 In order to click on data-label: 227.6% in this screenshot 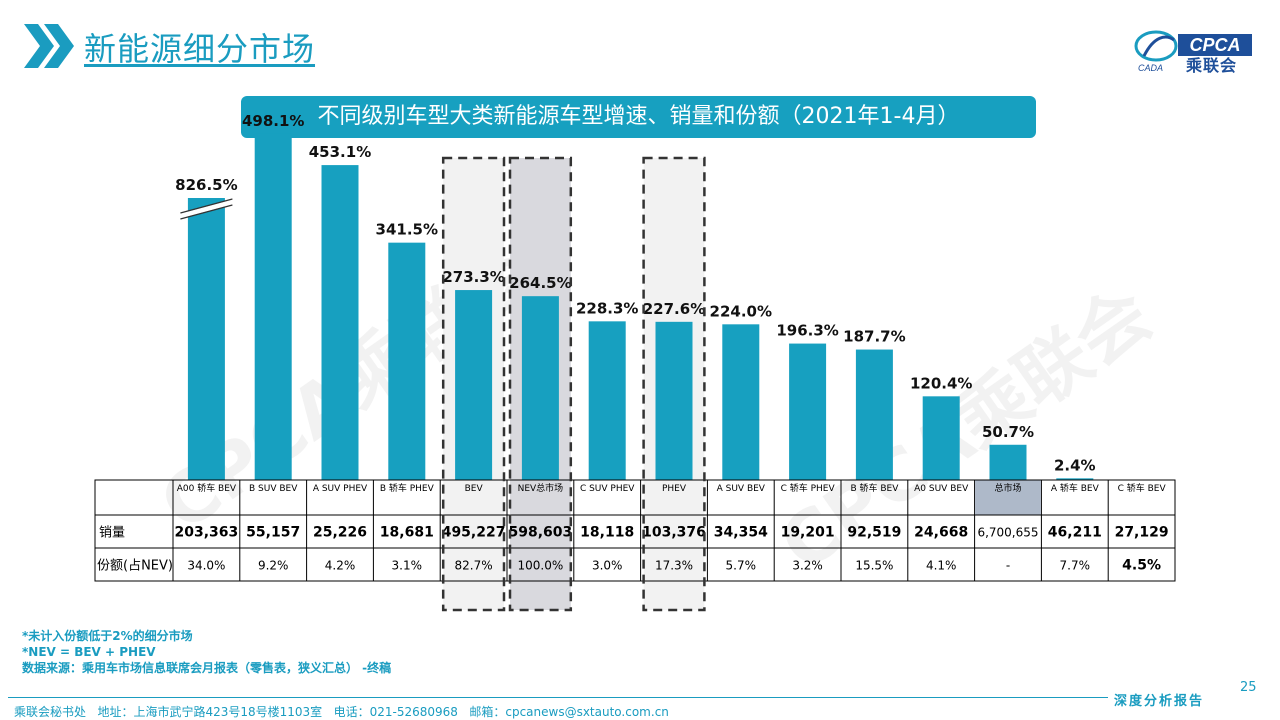, I will do `click(674, 309)`.